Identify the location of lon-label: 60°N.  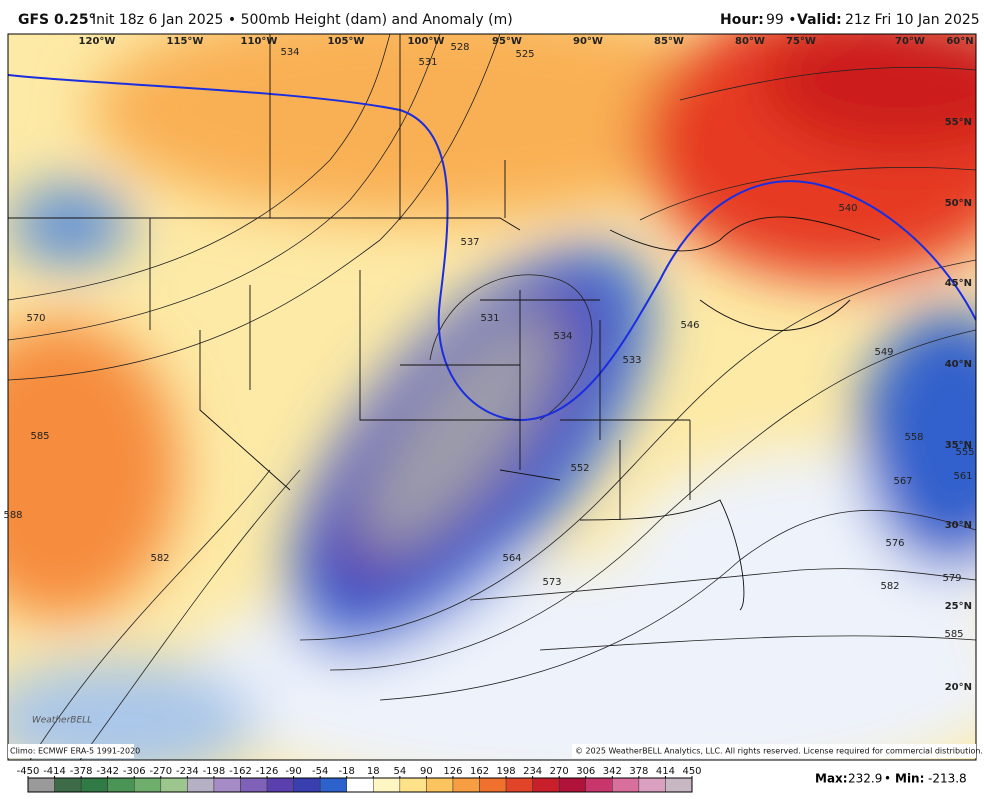
(959, 41).